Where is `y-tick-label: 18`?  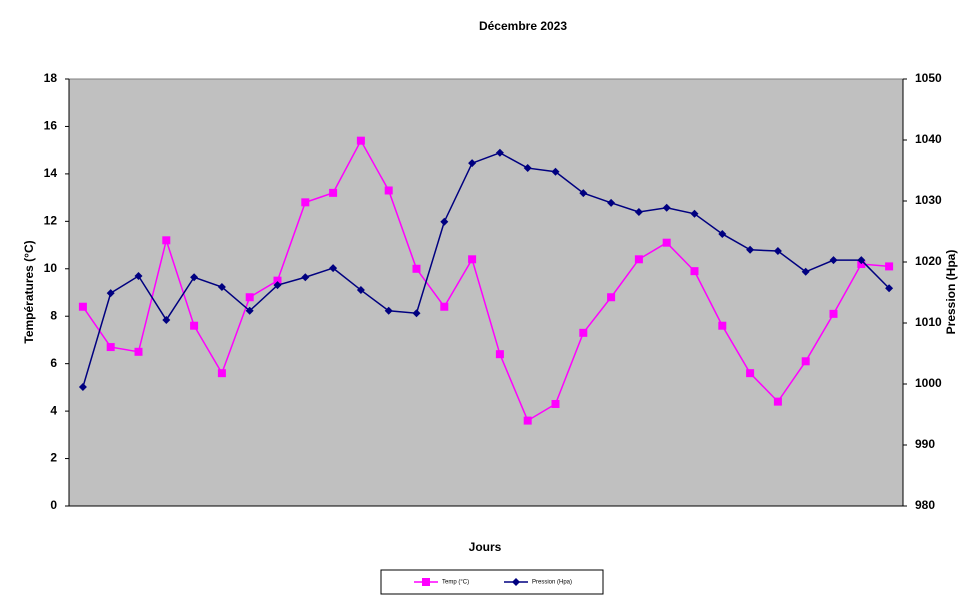
y-tick-label: 18 is located at coordinates (51, 78).